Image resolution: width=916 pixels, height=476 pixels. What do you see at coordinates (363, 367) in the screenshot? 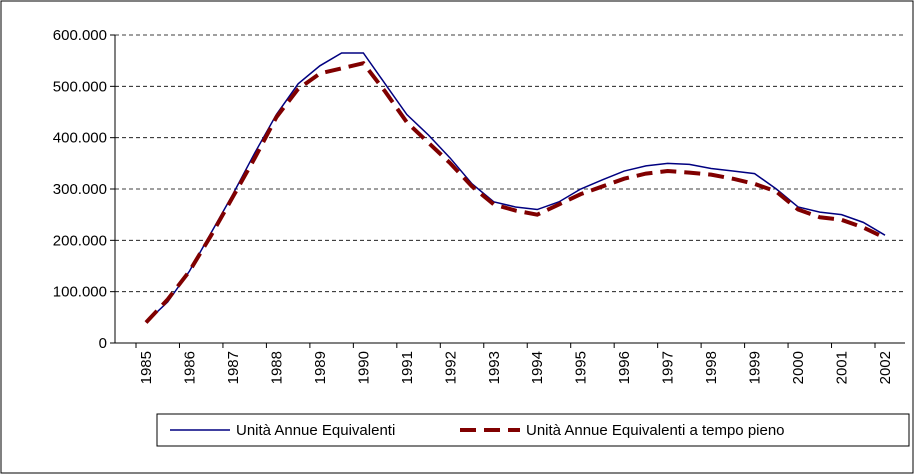
I see `x-tick-label: 1990` at bounding box center [363, 367].